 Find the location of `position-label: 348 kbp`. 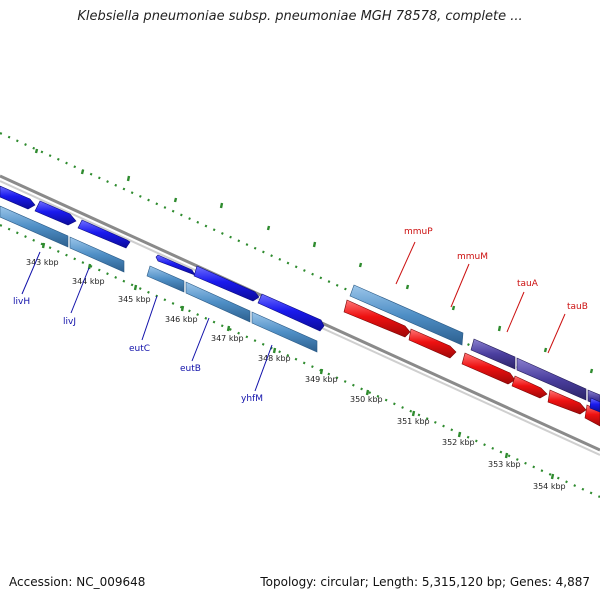

position-label: 348 kbp is located at coordinates (274, 358).